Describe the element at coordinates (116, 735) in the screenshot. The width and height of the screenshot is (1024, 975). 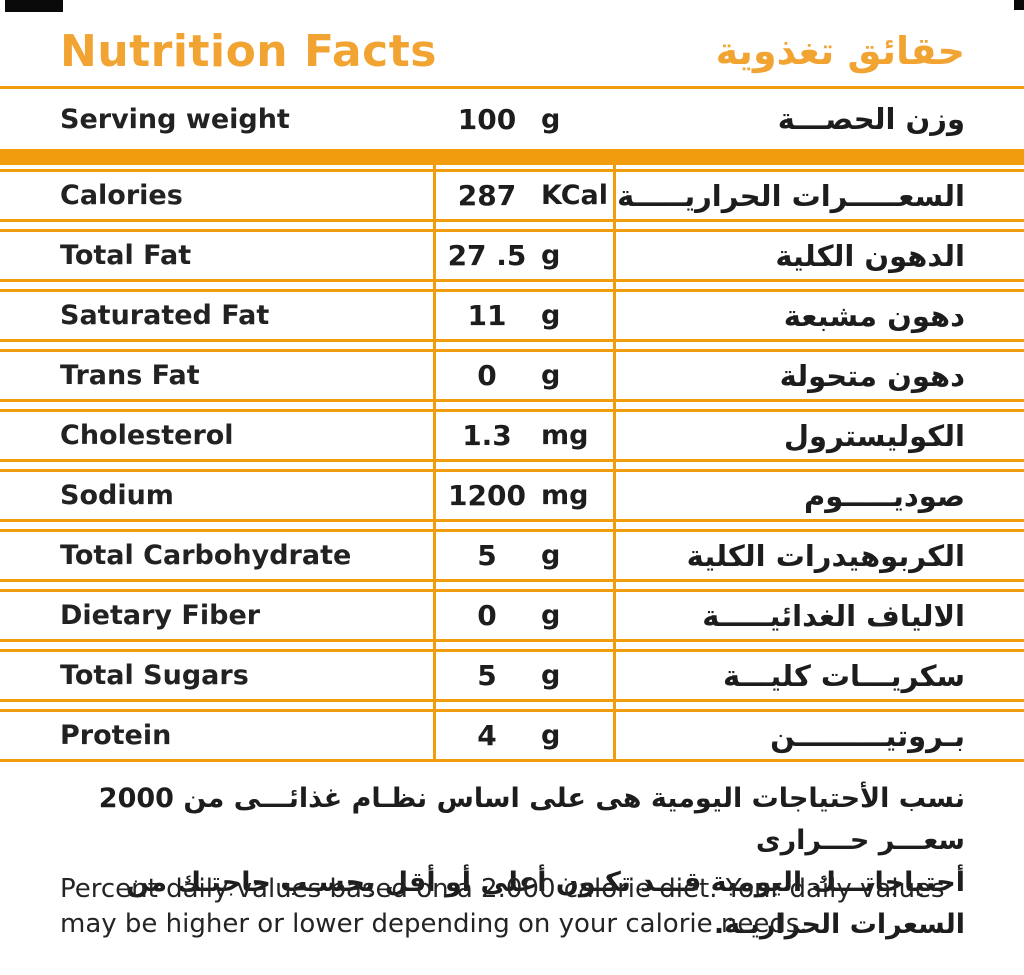
I see `nutrient-label-en: Protein` at that location.